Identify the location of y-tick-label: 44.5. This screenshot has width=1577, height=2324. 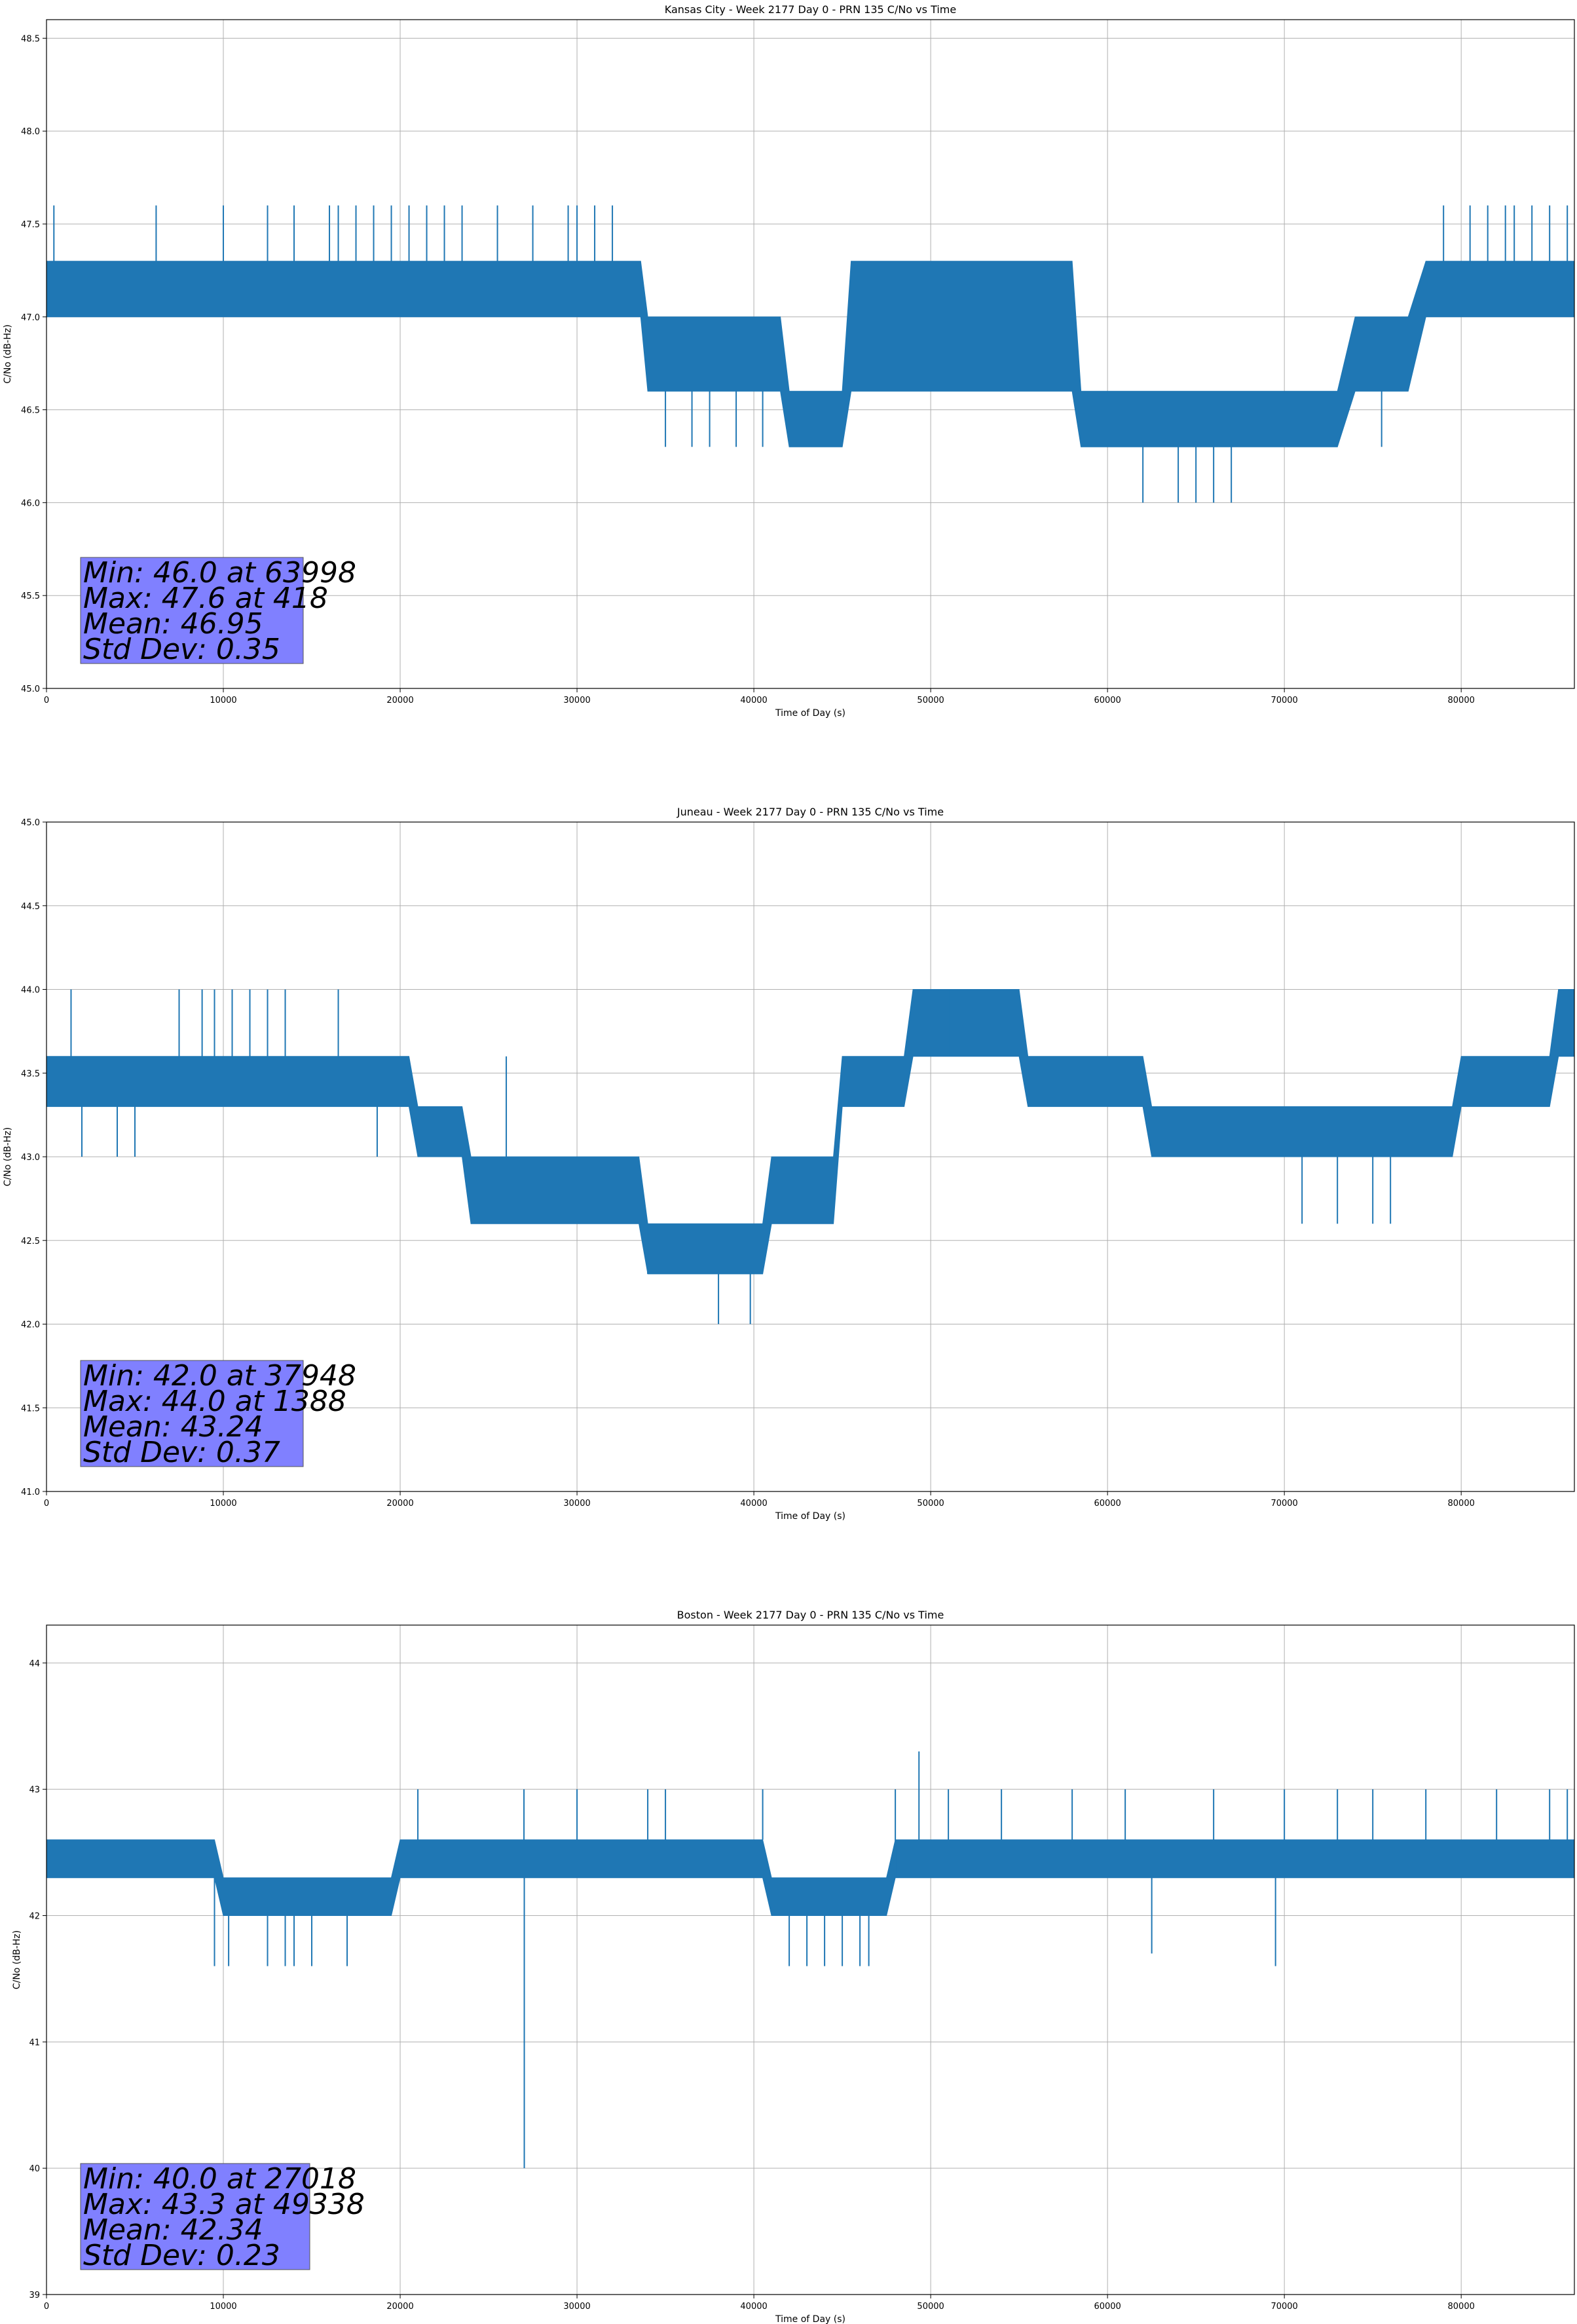
(30, 907).